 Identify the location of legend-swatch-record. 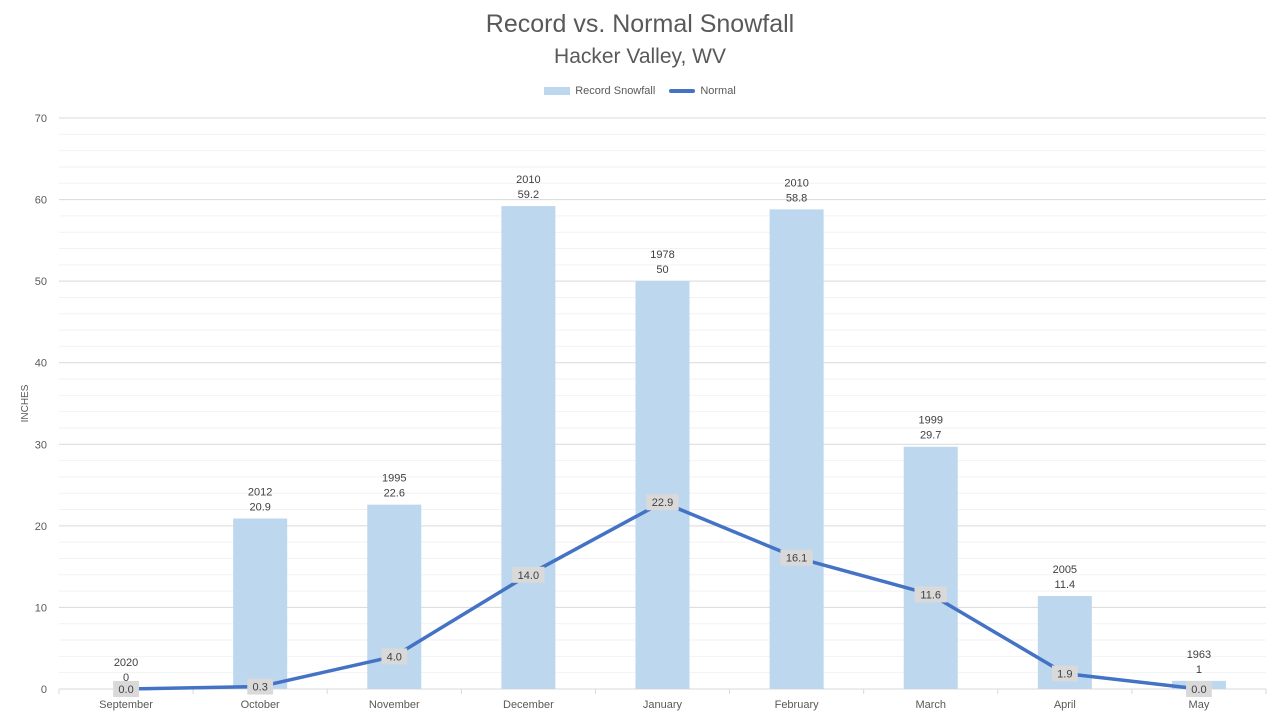
(557, 91).